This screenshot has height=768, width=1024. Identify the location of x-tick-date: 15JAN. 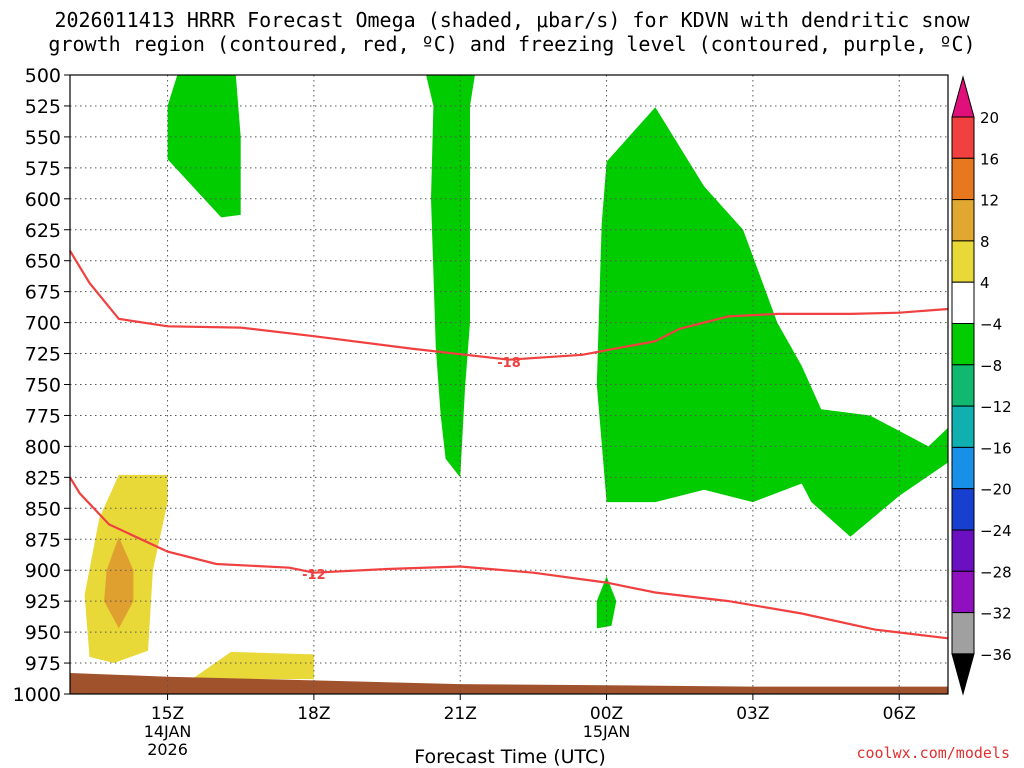
(607, 731).